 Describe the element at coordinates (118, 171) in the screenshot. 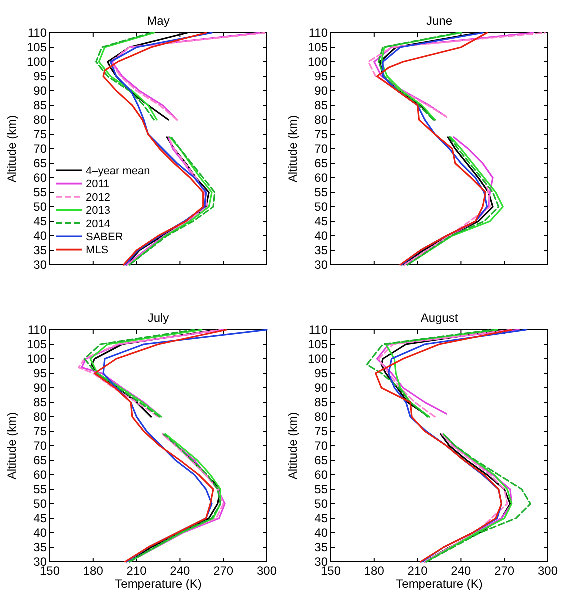

I see `legend-label: 4–year mean` at that location.